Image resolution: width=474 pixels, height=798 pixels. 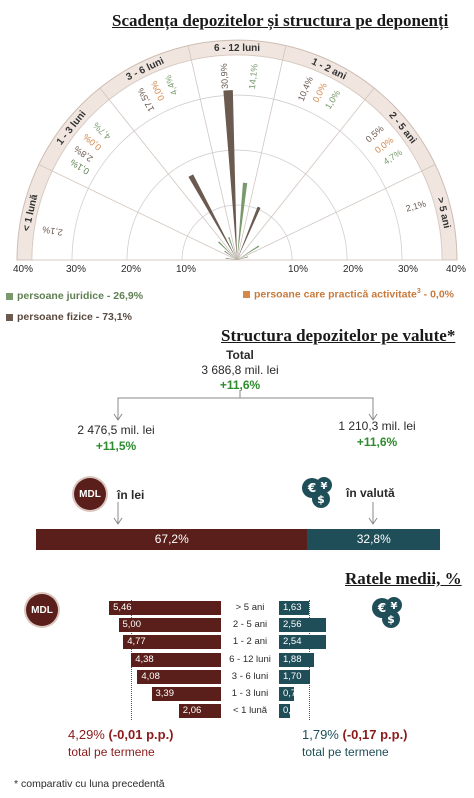 I want to click on rate-term-label: 1 - 3 luni, so click(x=250, y=693).